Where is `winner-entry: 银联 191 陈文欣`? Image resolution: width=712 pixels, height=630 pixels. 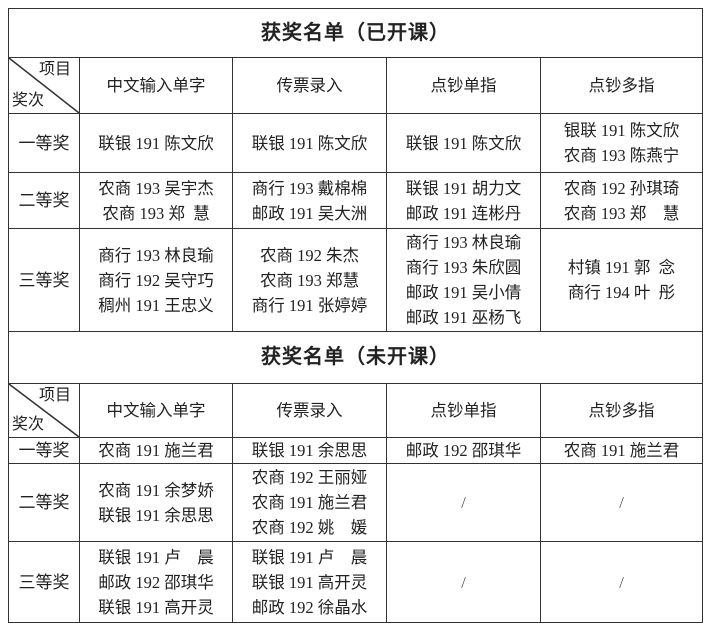 winner-entry: 银联 191 陈文欣 is located at coordinates (621, 130).